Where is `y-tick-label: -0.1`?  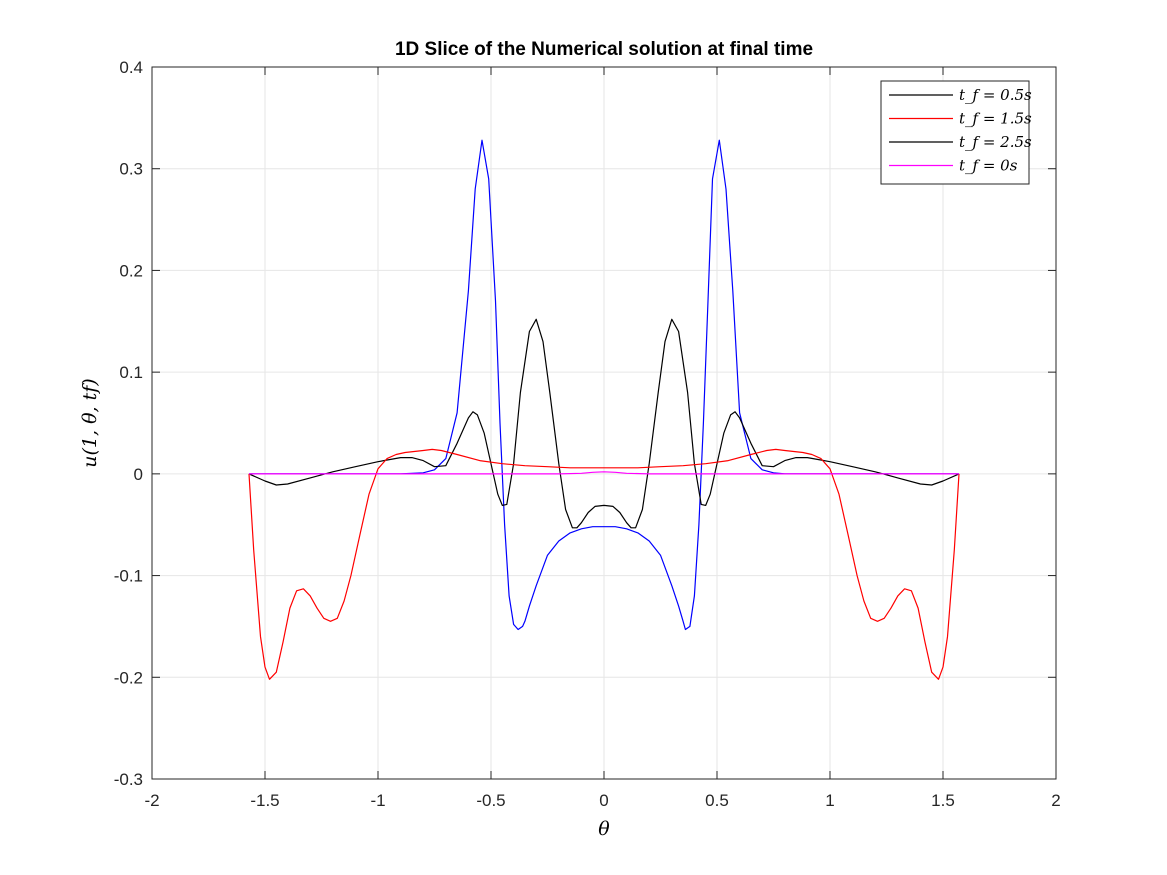
y-tick-label: -0.1 is located at coordinates (128, 576).